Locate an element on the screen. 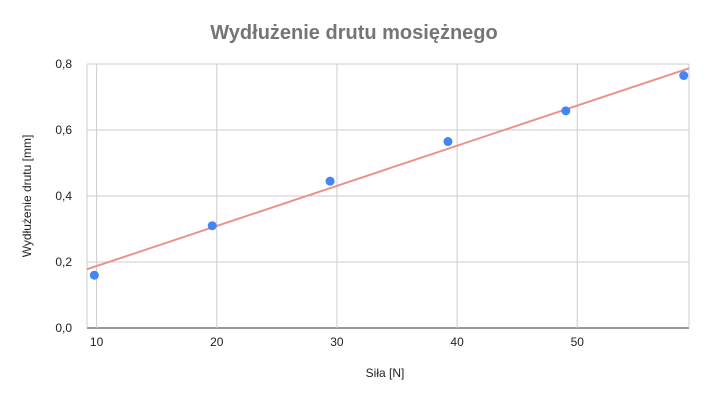  y-tick-label: 0,4 is located at coordinates (63, 196).